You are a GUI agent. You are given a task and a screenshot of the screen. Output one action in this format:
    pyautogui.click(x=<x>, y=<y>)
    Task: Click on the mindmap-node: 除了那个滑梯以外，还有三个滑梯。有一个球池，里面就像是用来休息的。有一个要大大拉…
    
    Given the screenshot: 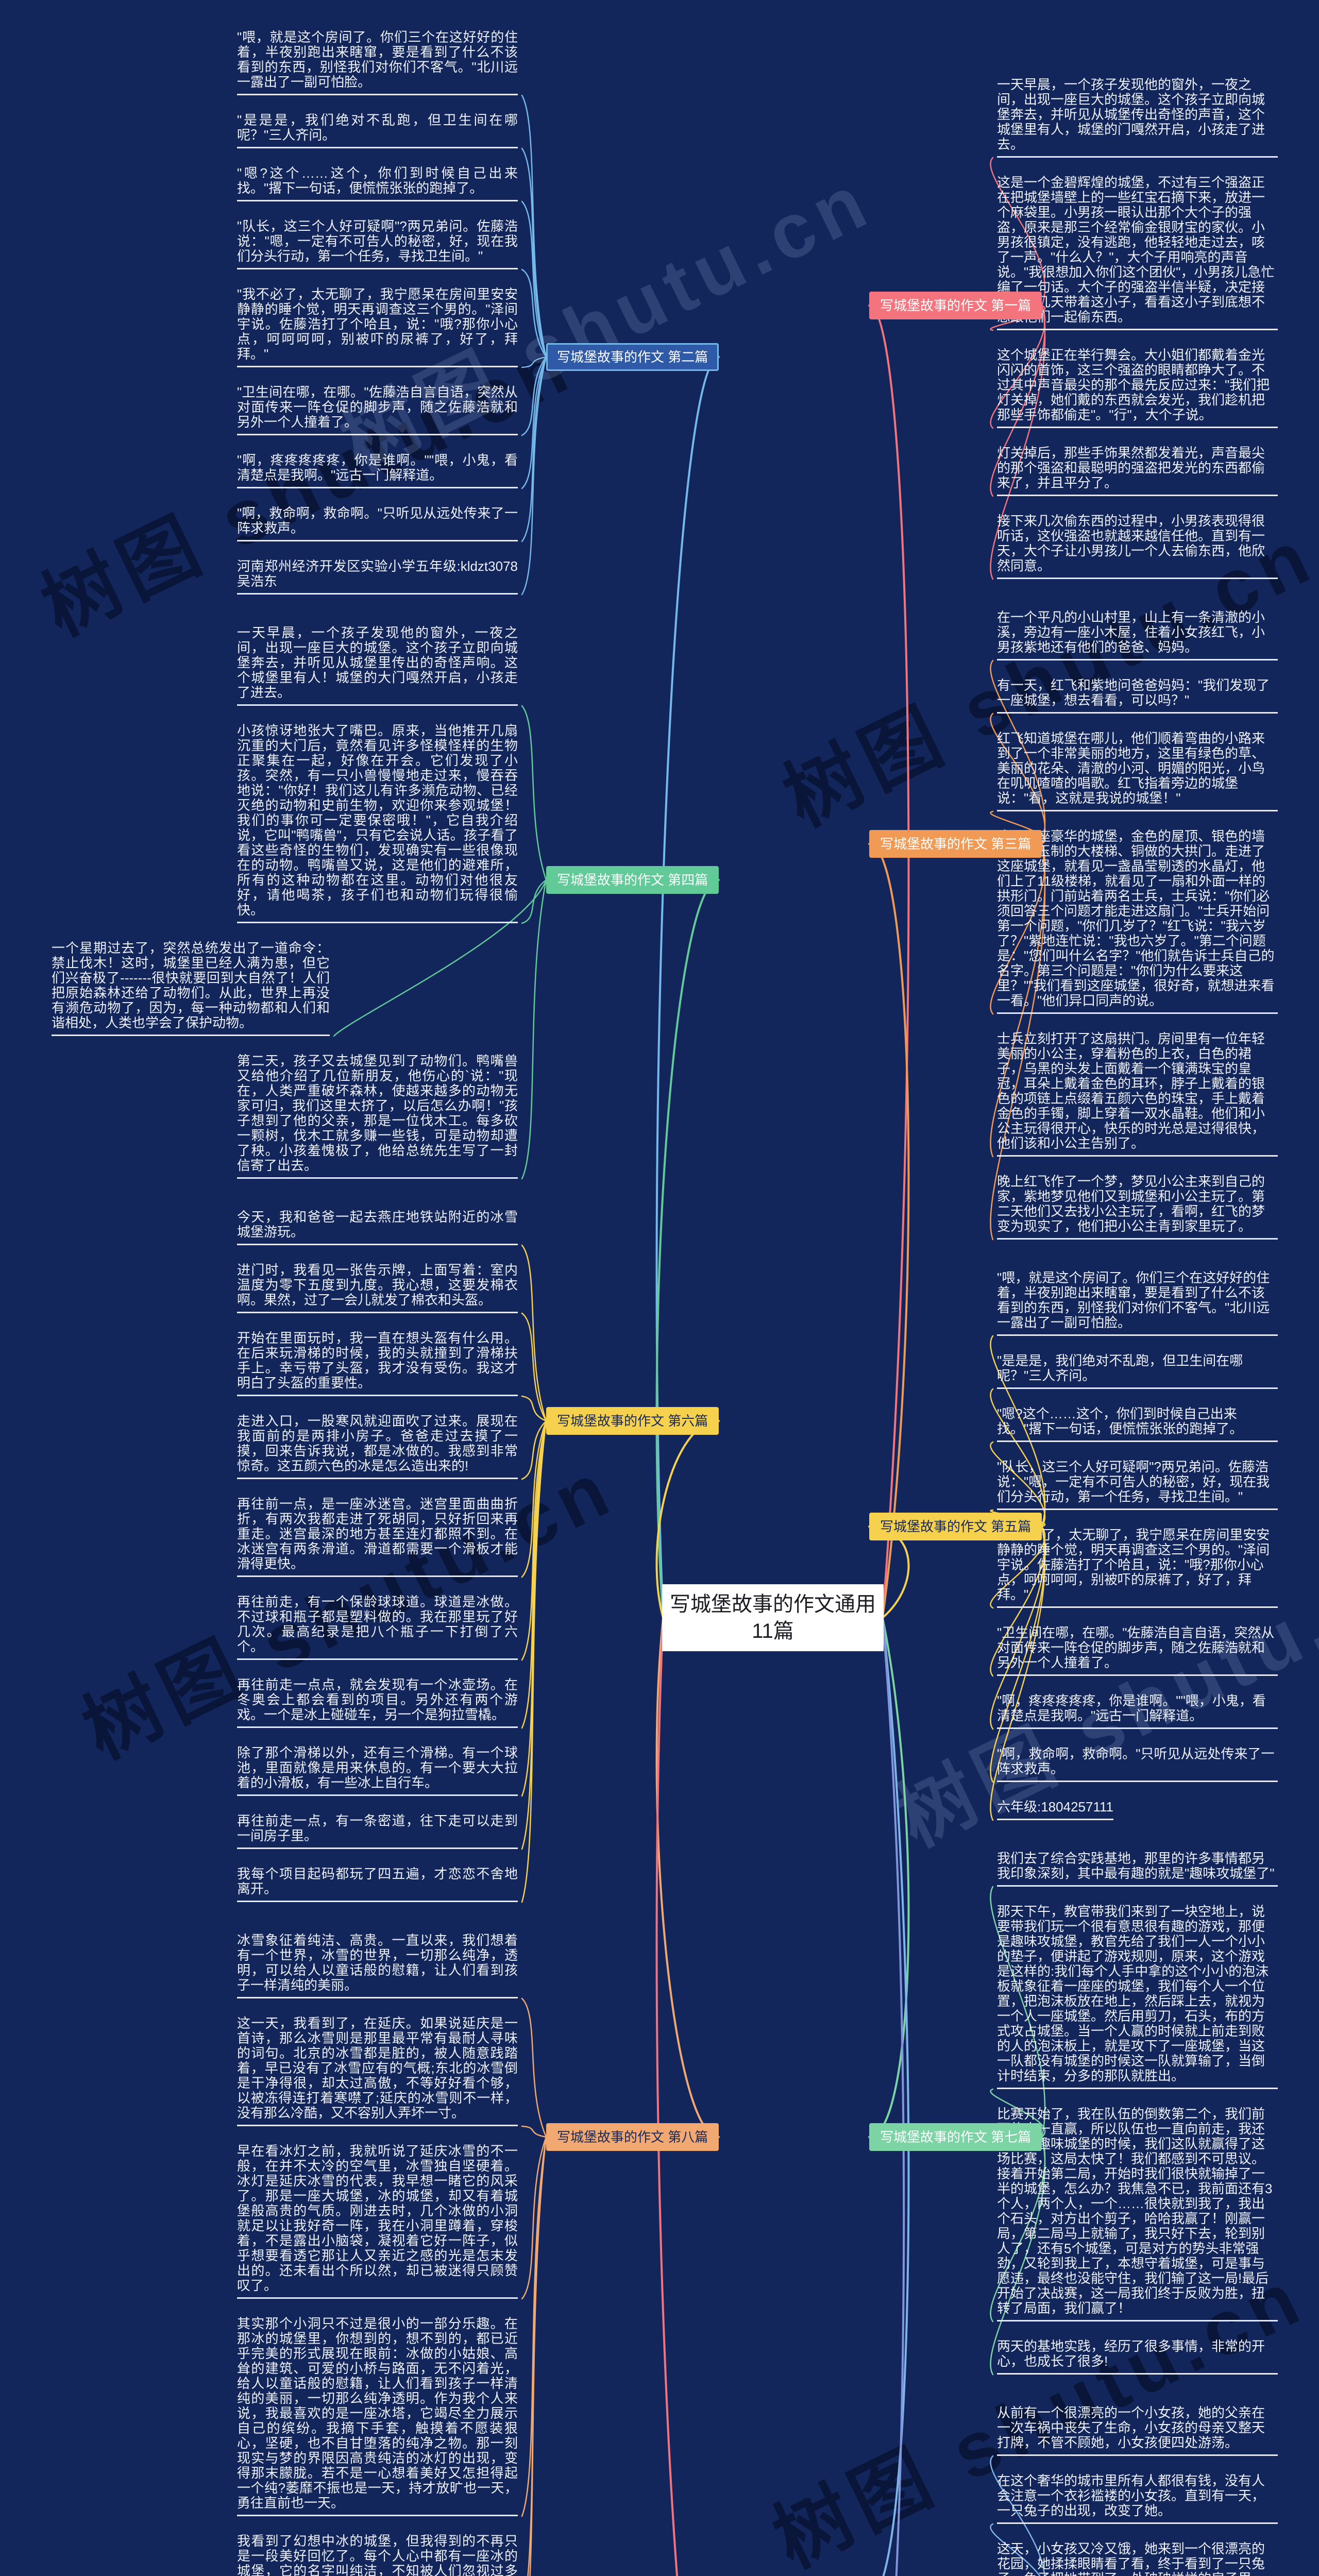 What is the action you would take?
    pyautogui.click(x=377, y=1770)
    